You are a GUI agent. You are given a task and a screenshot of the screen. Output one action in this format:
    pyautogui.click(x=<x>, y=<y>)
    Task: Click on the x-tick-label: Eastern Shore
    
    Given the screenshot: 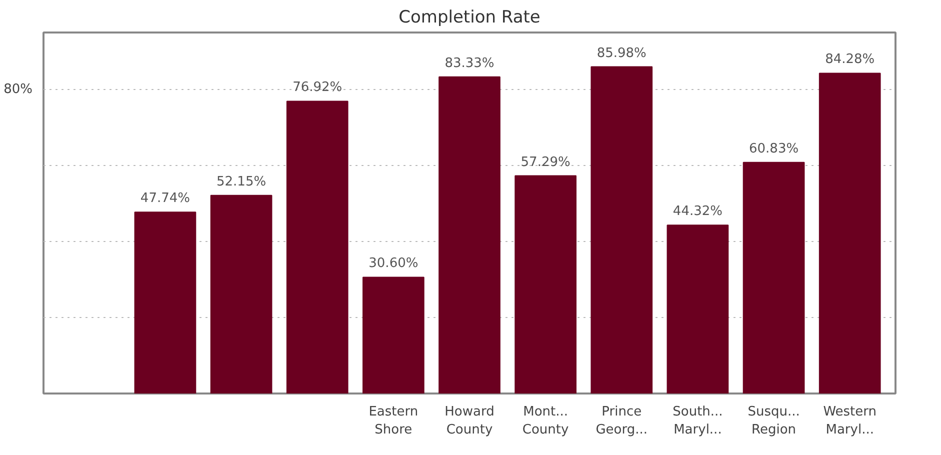 What is the action you would take?
    pyautogui.click(x=393, y=421)
    